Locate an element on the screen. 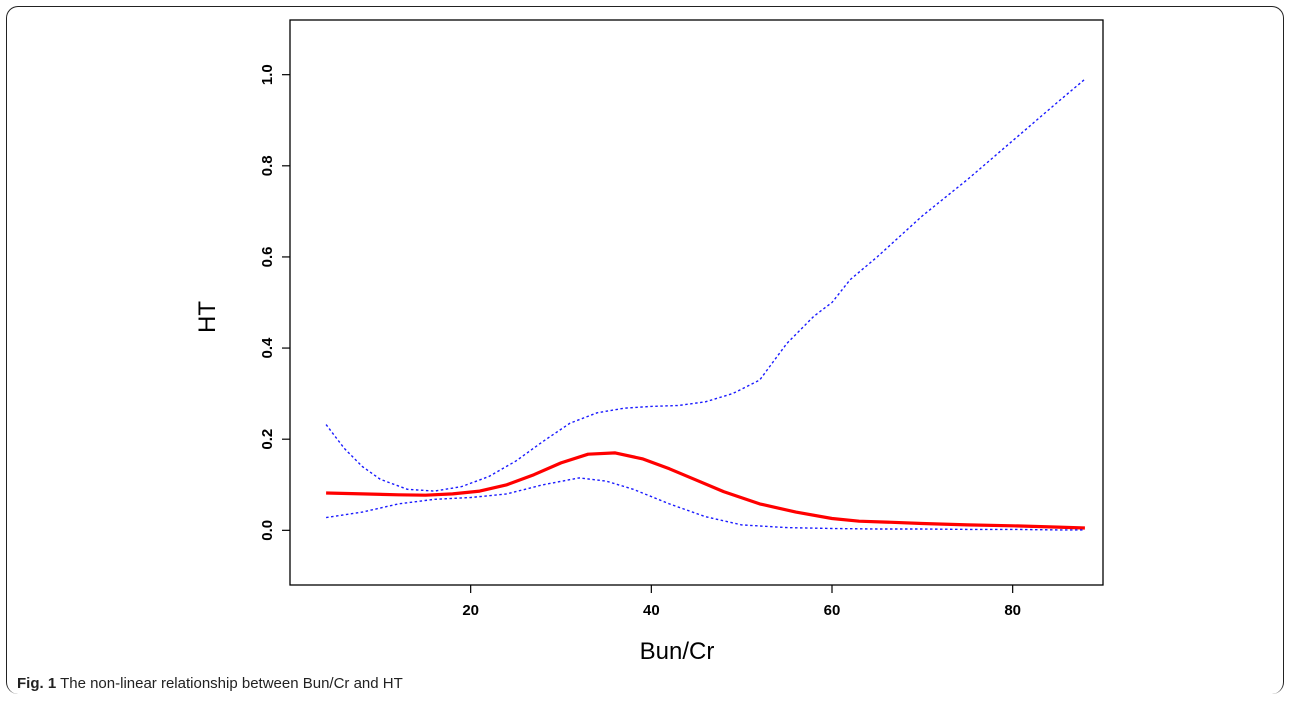  x-axis: 20 40 60 80 is located at coordinates (741, 602).